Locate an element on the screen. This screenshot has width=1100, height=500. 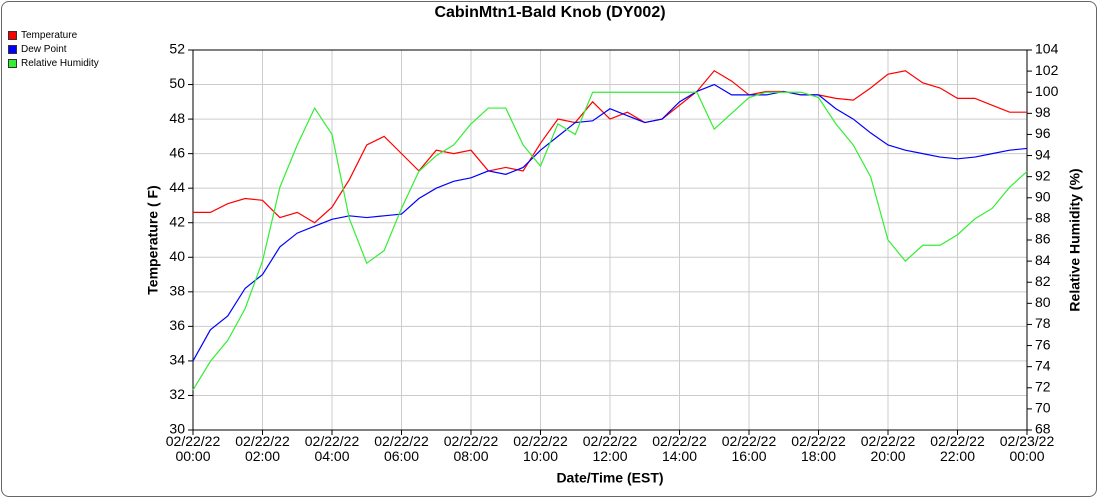
y-tick-label: 32 is located at coordinates (177, 394).